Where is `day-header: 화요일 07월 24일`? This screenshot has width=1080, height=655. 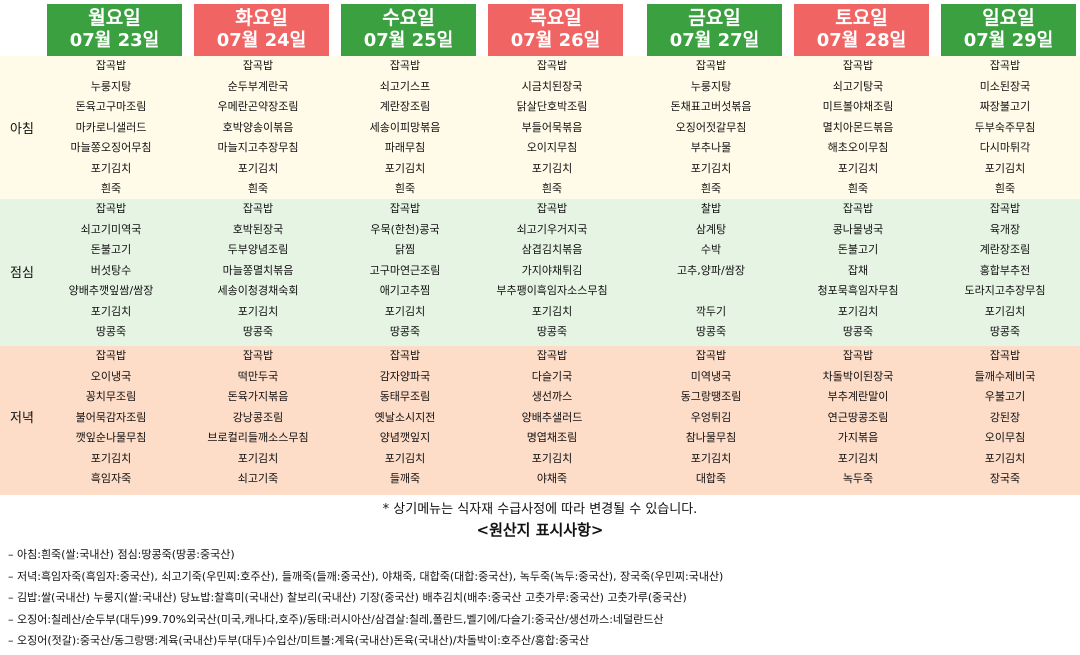
day-header: 화요일 07월 24일 is located at coordinates (261, 30).